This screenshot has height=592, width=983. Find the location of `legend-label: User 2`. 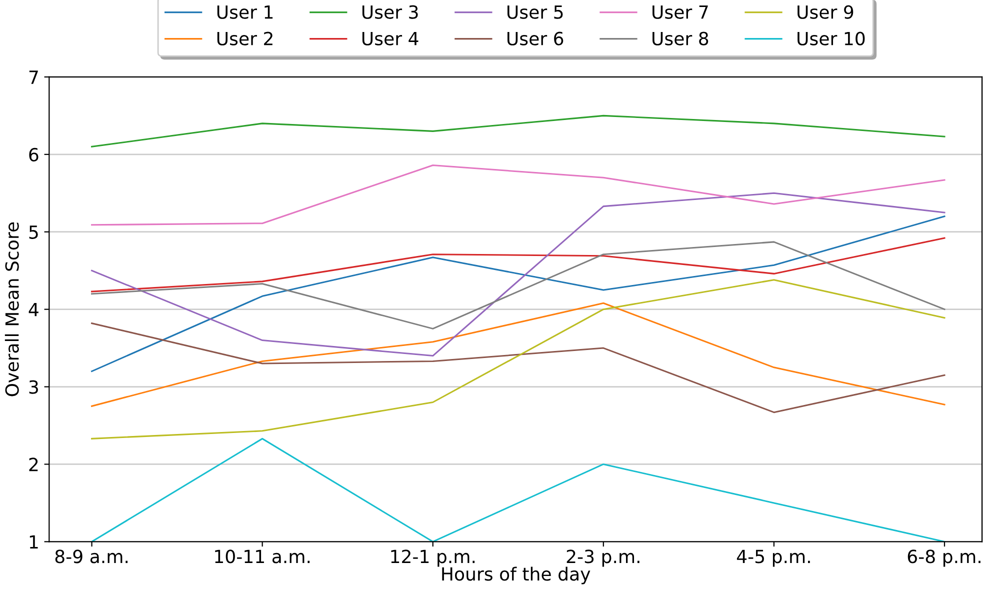

legend-label: User 2 is located at coordinates (244, 39).